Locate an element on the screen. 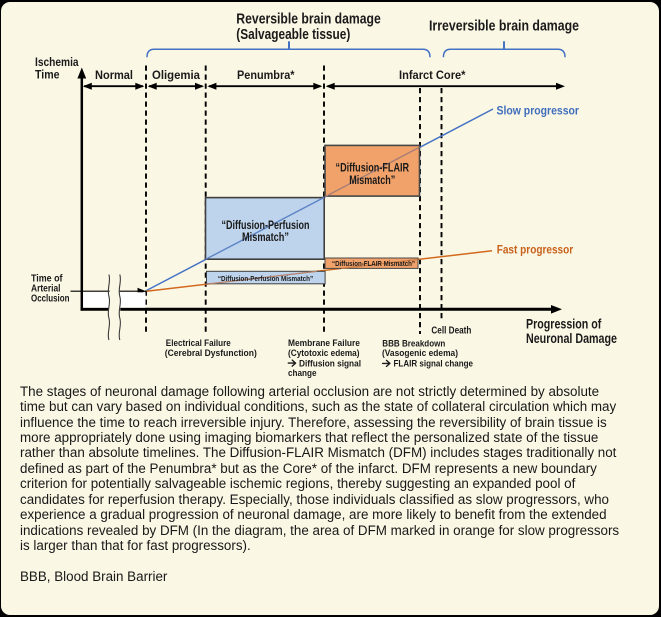 Image resolution: width=661 pixels, height=617 pixels. svg-text: Cell Death is located at coordinates (451, 331).